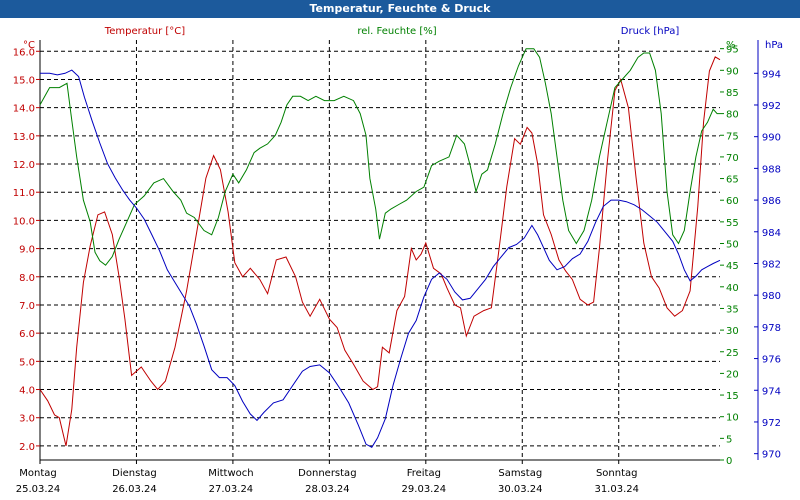  What do you see at coordinates (732, 71) in the screenshot?
I see `humidity-tick-label: 90` at bounding box center [732, 71].